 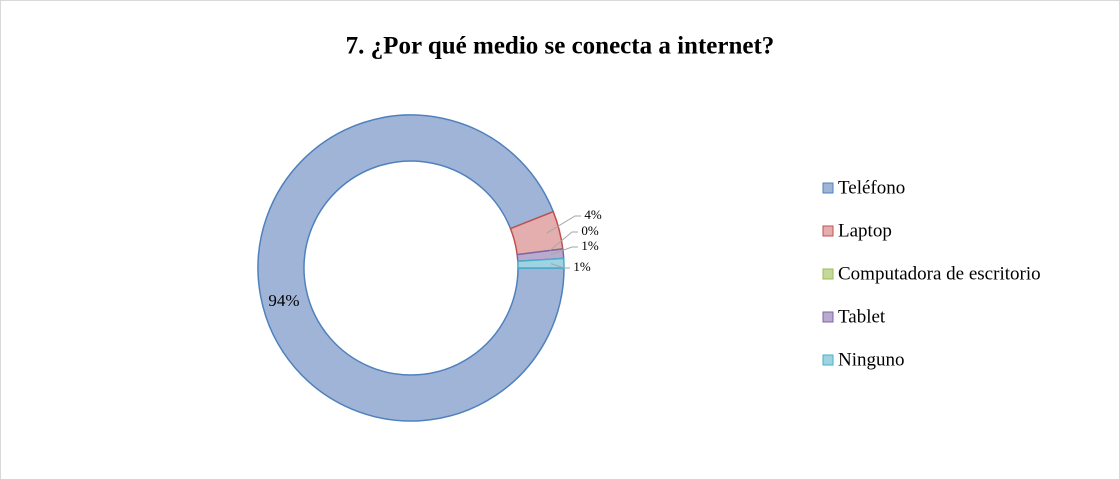 What do you see at coordinates (560, 46) in the screenshot?
I see `chart-title: 7. ¿Por qué medio se conecta a internet?` at bounding box center [560, 46].